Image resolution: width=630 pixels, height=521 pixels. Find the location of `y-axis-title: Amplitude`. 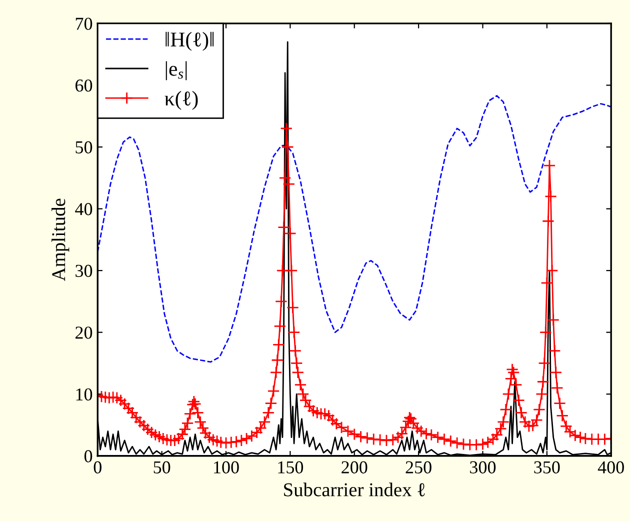

y-axis-title: Amplitude is located at coordinates (61, 240).